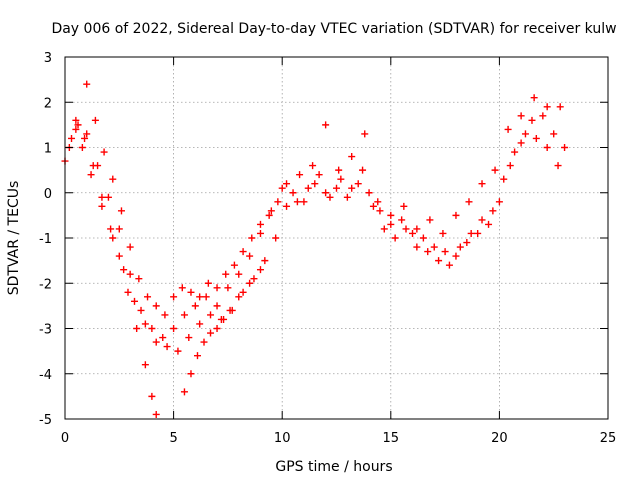  I want to click on y-tick-label: 2, so click(48, 103).